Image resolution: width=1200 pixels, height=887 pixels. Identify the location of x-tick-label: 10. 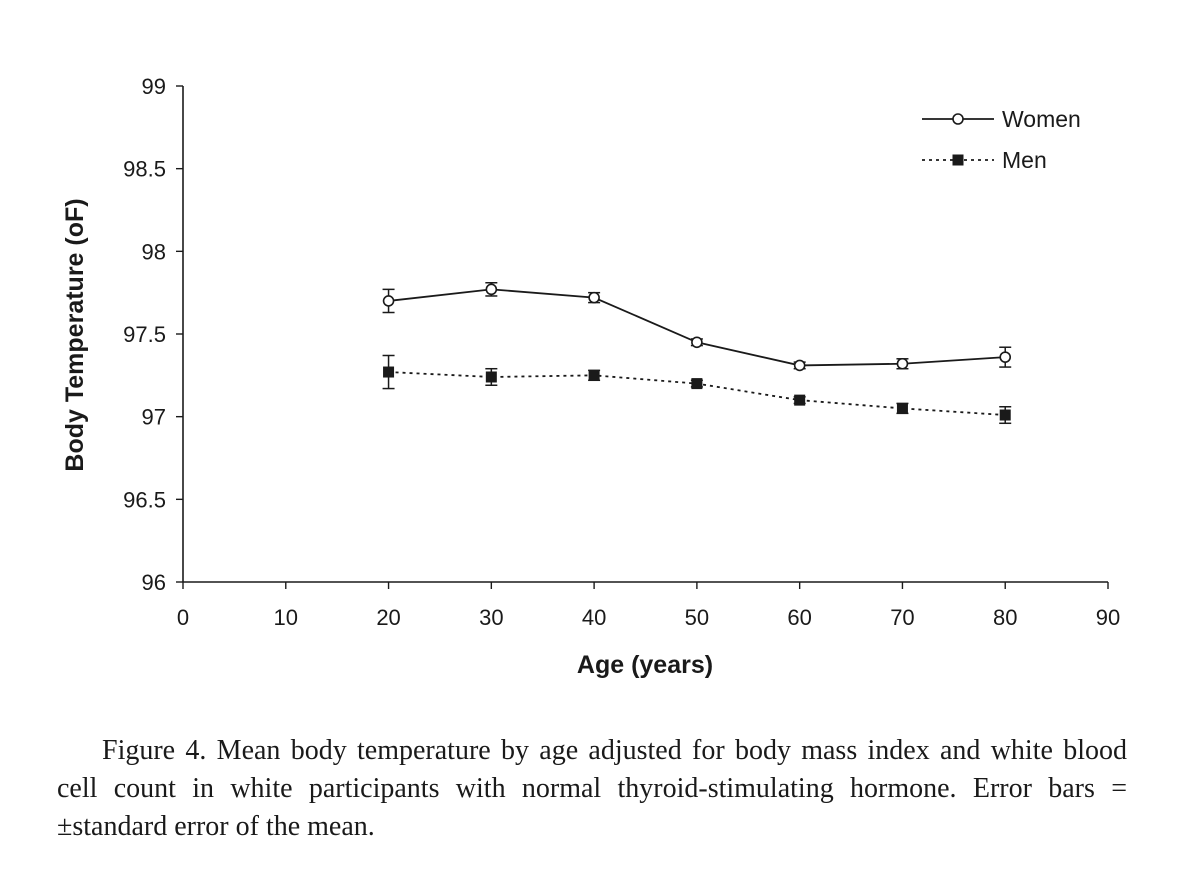
(286, 617).